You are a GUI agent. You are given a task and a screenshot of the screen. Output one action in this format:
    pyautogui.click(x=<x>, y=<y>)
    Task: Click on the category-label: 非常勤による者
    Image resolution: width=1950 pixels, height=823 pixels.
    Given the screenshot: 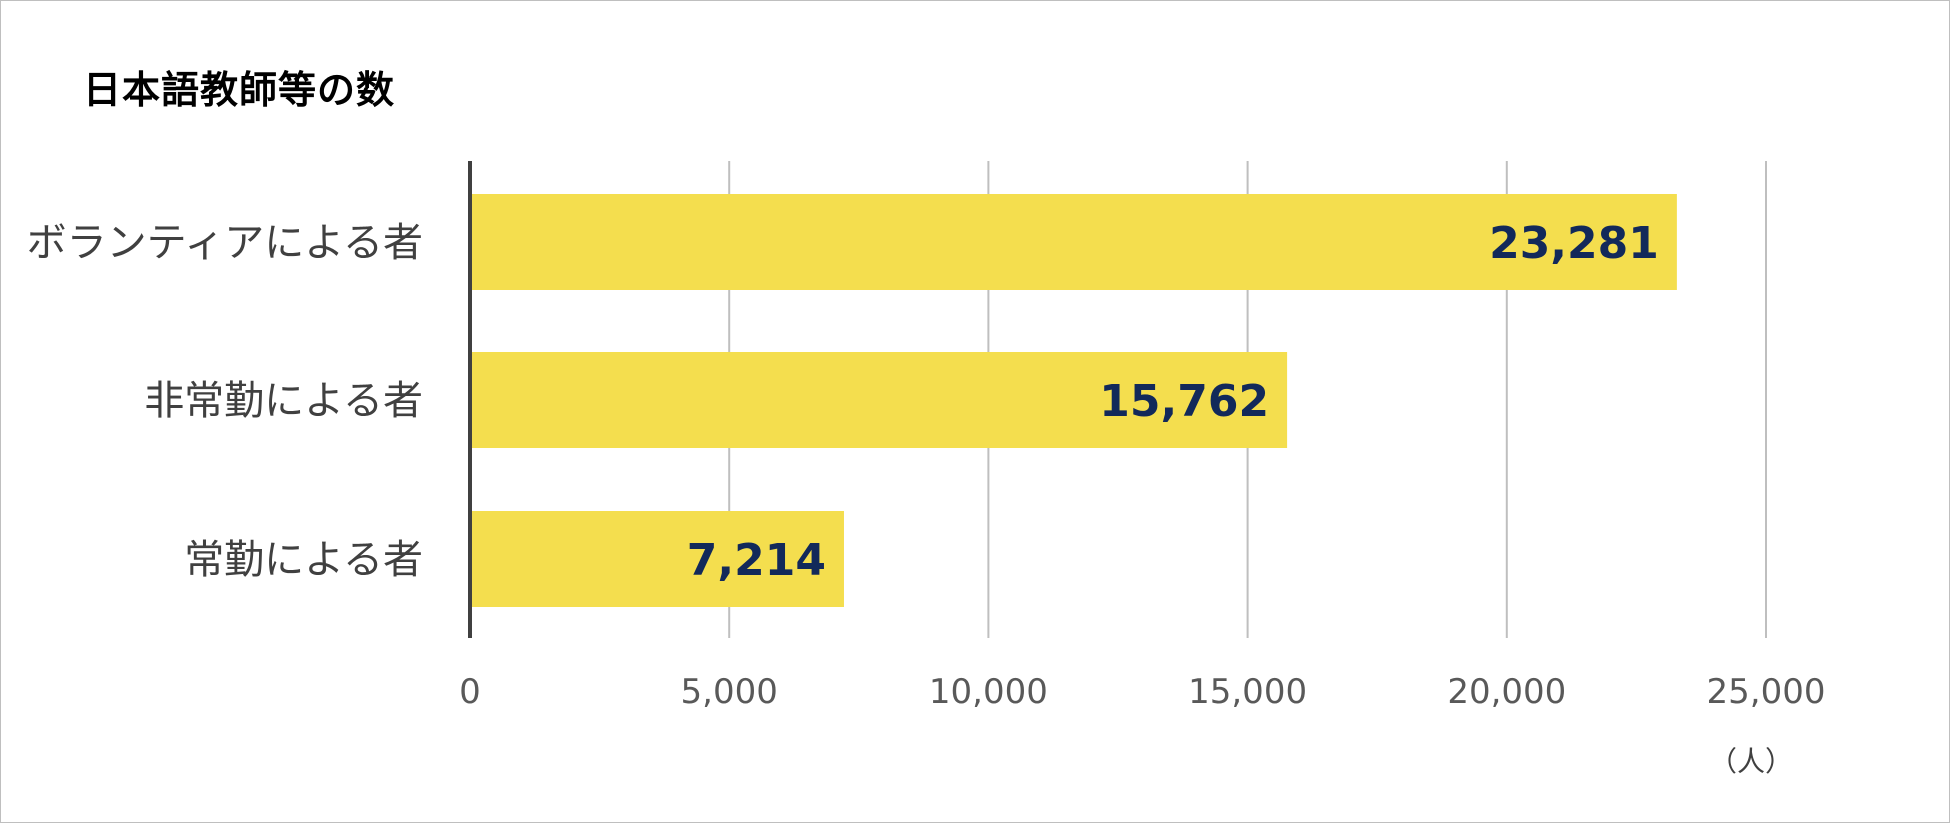 What is the action you would take?
    pyautogui.click(x=283, y=401)
    